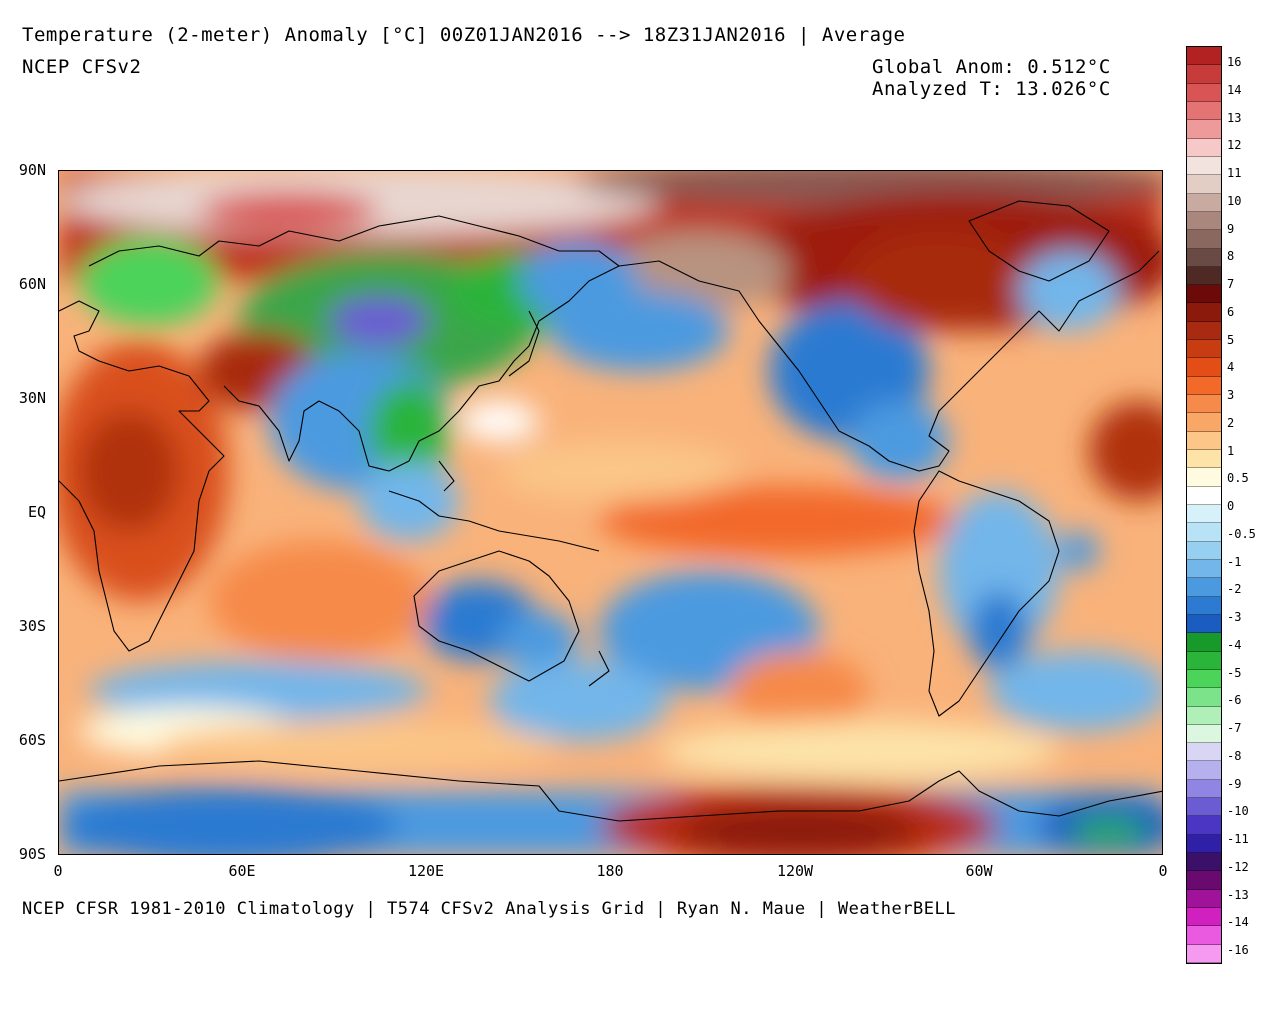 This screenshot has width=1280, height=1024. I want to click on colorbar-label: -0.5, so click(1241, 533).